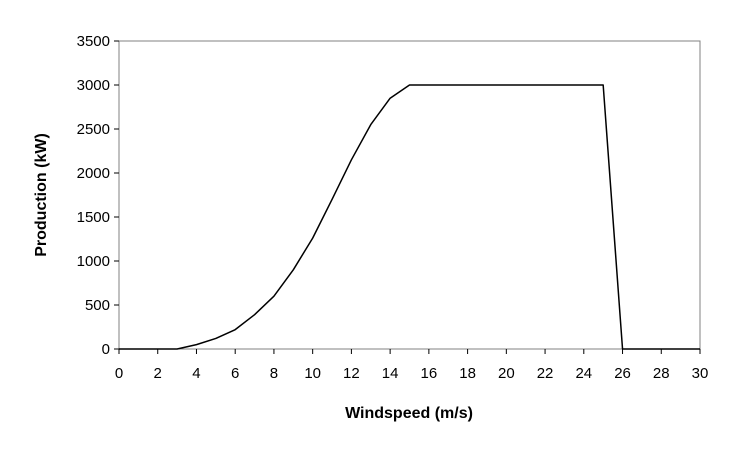 Image resolution: width=737 pixels, height=459 pixels. Describe the element at coordinates (622, 373) in the screenshot. I see `x-tick-label: 26` at that location.